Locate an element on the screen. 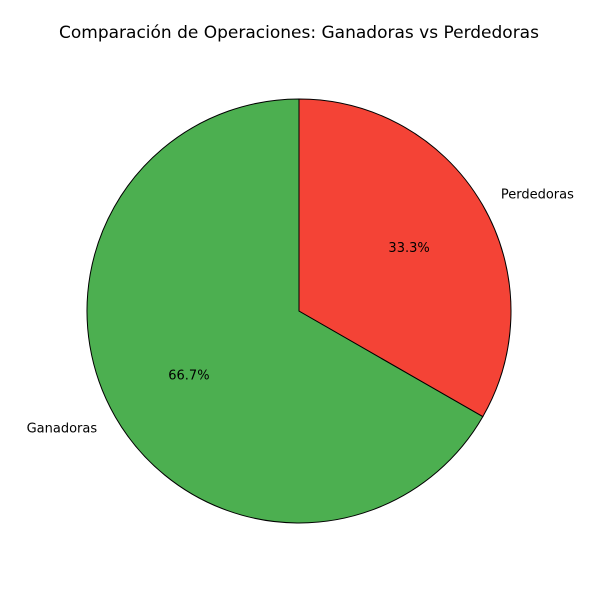  slice-label-perdedoras: Perdedoras is located at coordinates (537, 195).